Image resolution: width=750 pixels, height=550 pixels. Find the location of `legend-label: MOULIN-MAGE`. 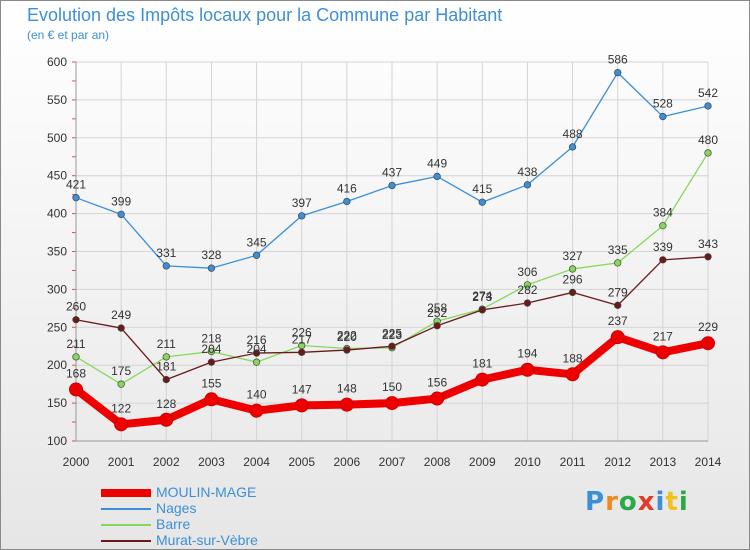

legend-label: MOULIN-MAGE is located at coordinates (206, 492).